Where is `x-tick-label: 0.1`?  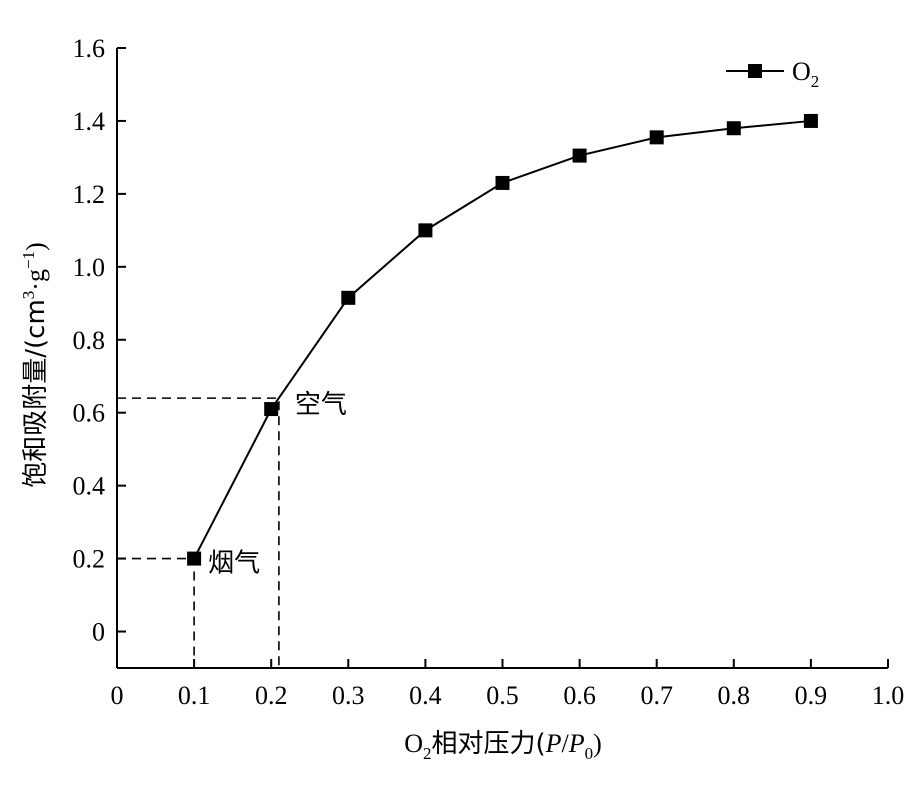 x-tick-label: 0.1 is located at coordinates (194, 695).